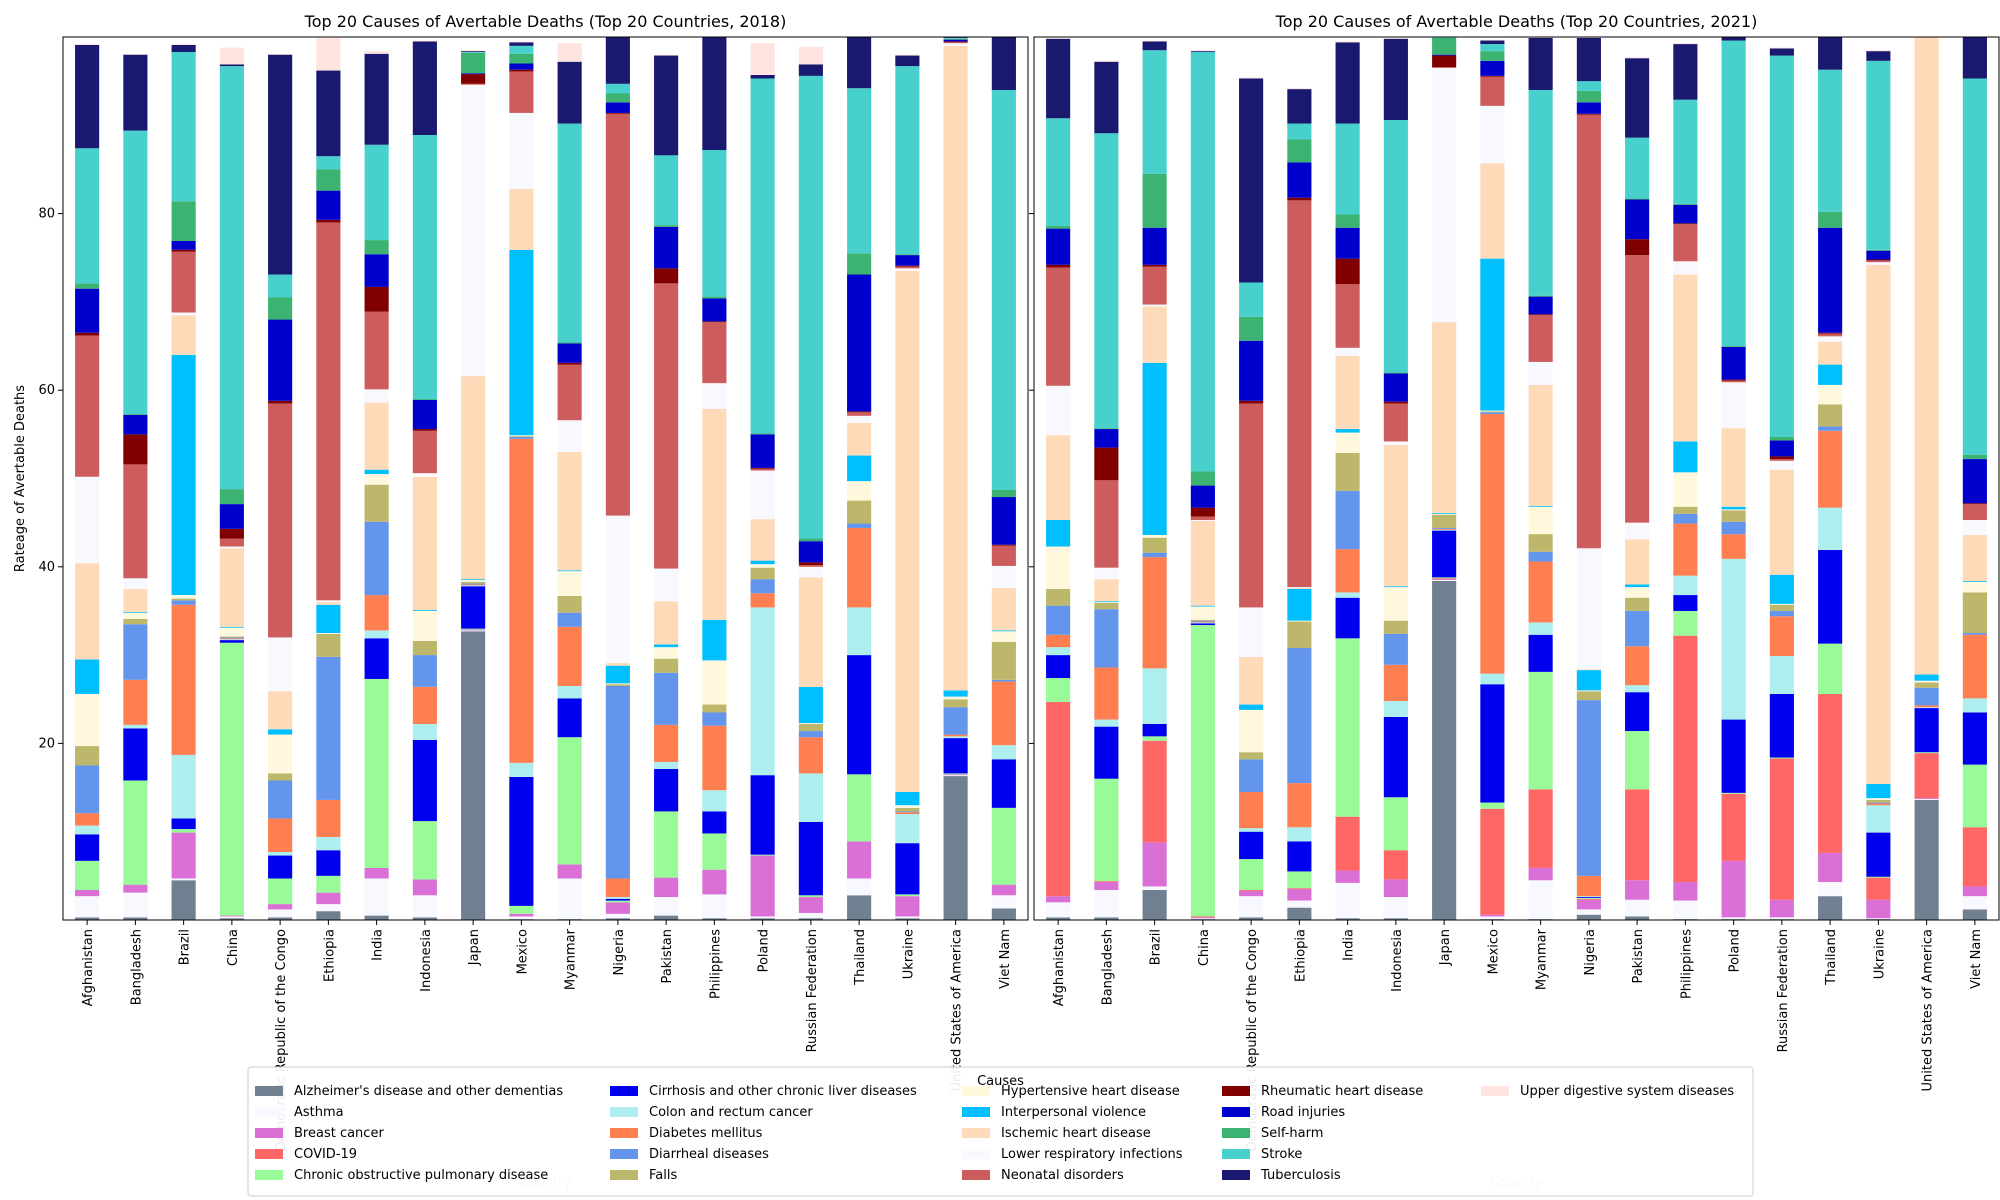  I want to click on legend-label: Hypertensive heart disease, so click(1090, 1091).